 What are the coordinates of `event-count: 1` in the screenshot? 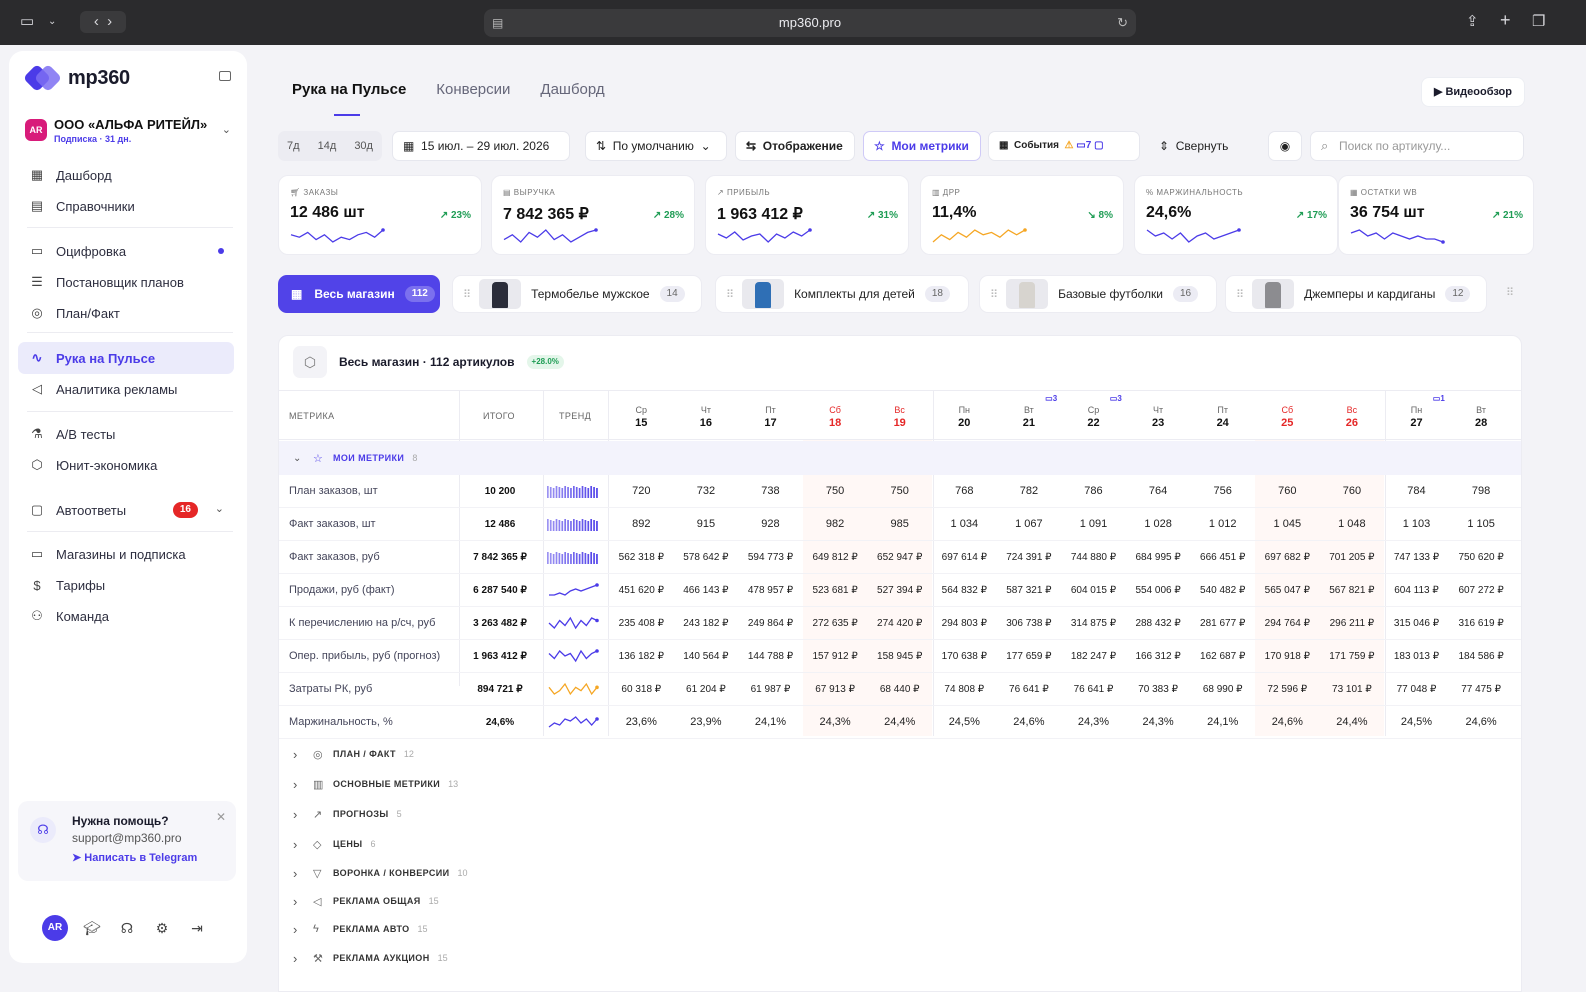 It's located at (1442, 398).